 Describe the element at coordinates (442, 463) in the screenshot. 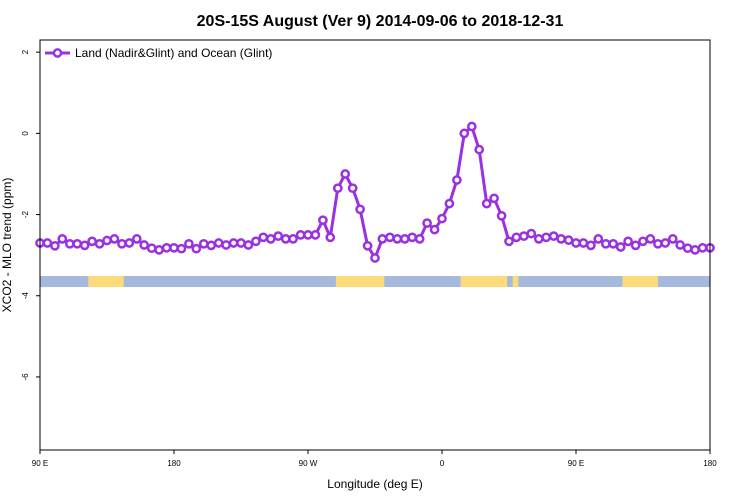

I see `x-tick-label: 0` at that location.